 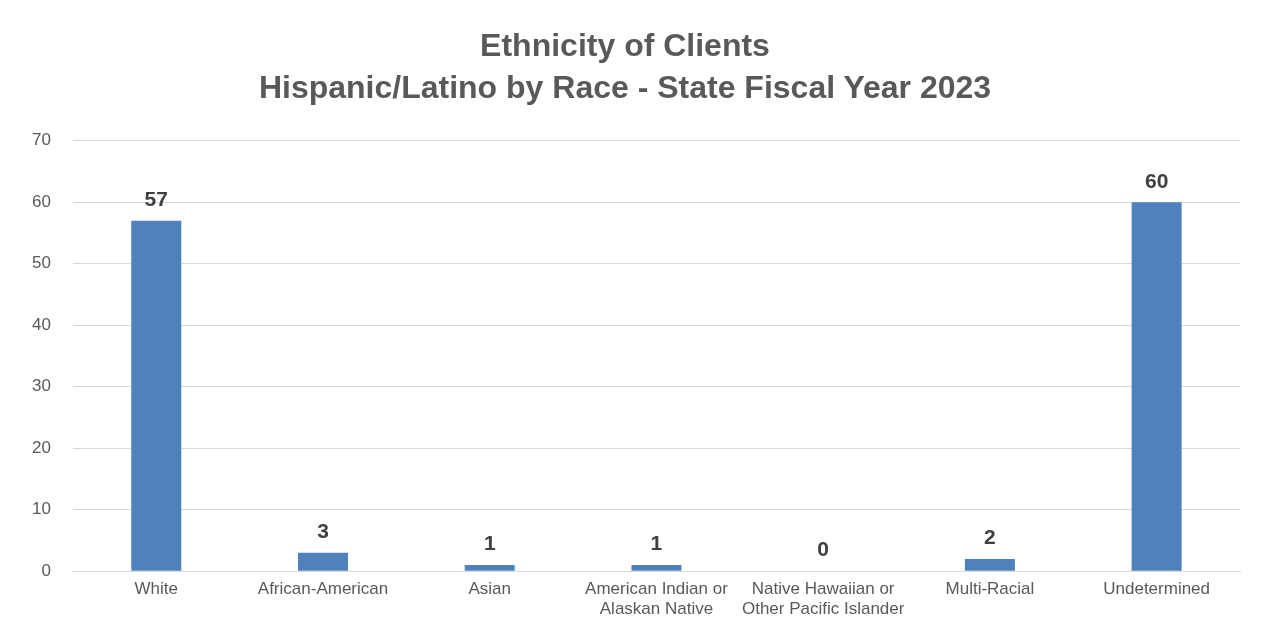 What do you see at coordinates (823, 599) in the screenshot?
I see `x-tick-label: Native Hawaiian or Other Pacific Islander` at bounding box center [823, 599].